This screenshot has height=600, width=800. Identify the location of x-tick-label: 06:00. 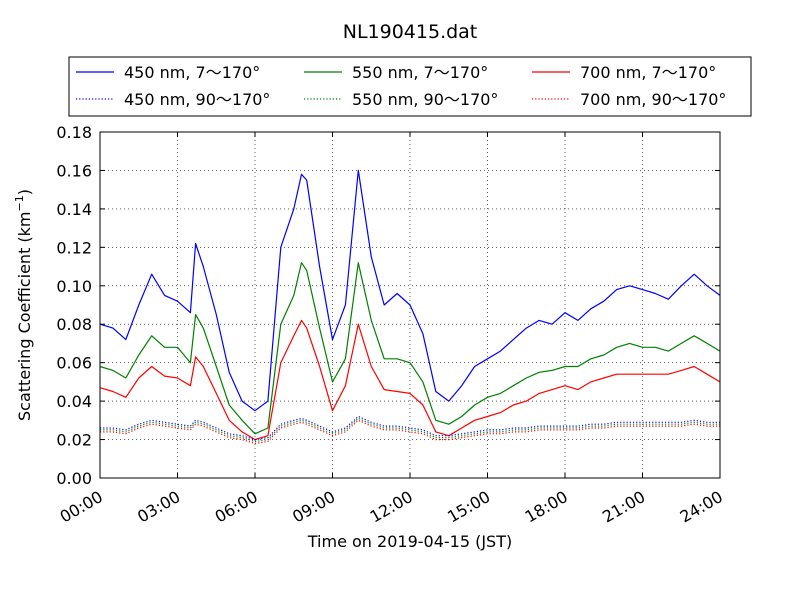
(236, 507).